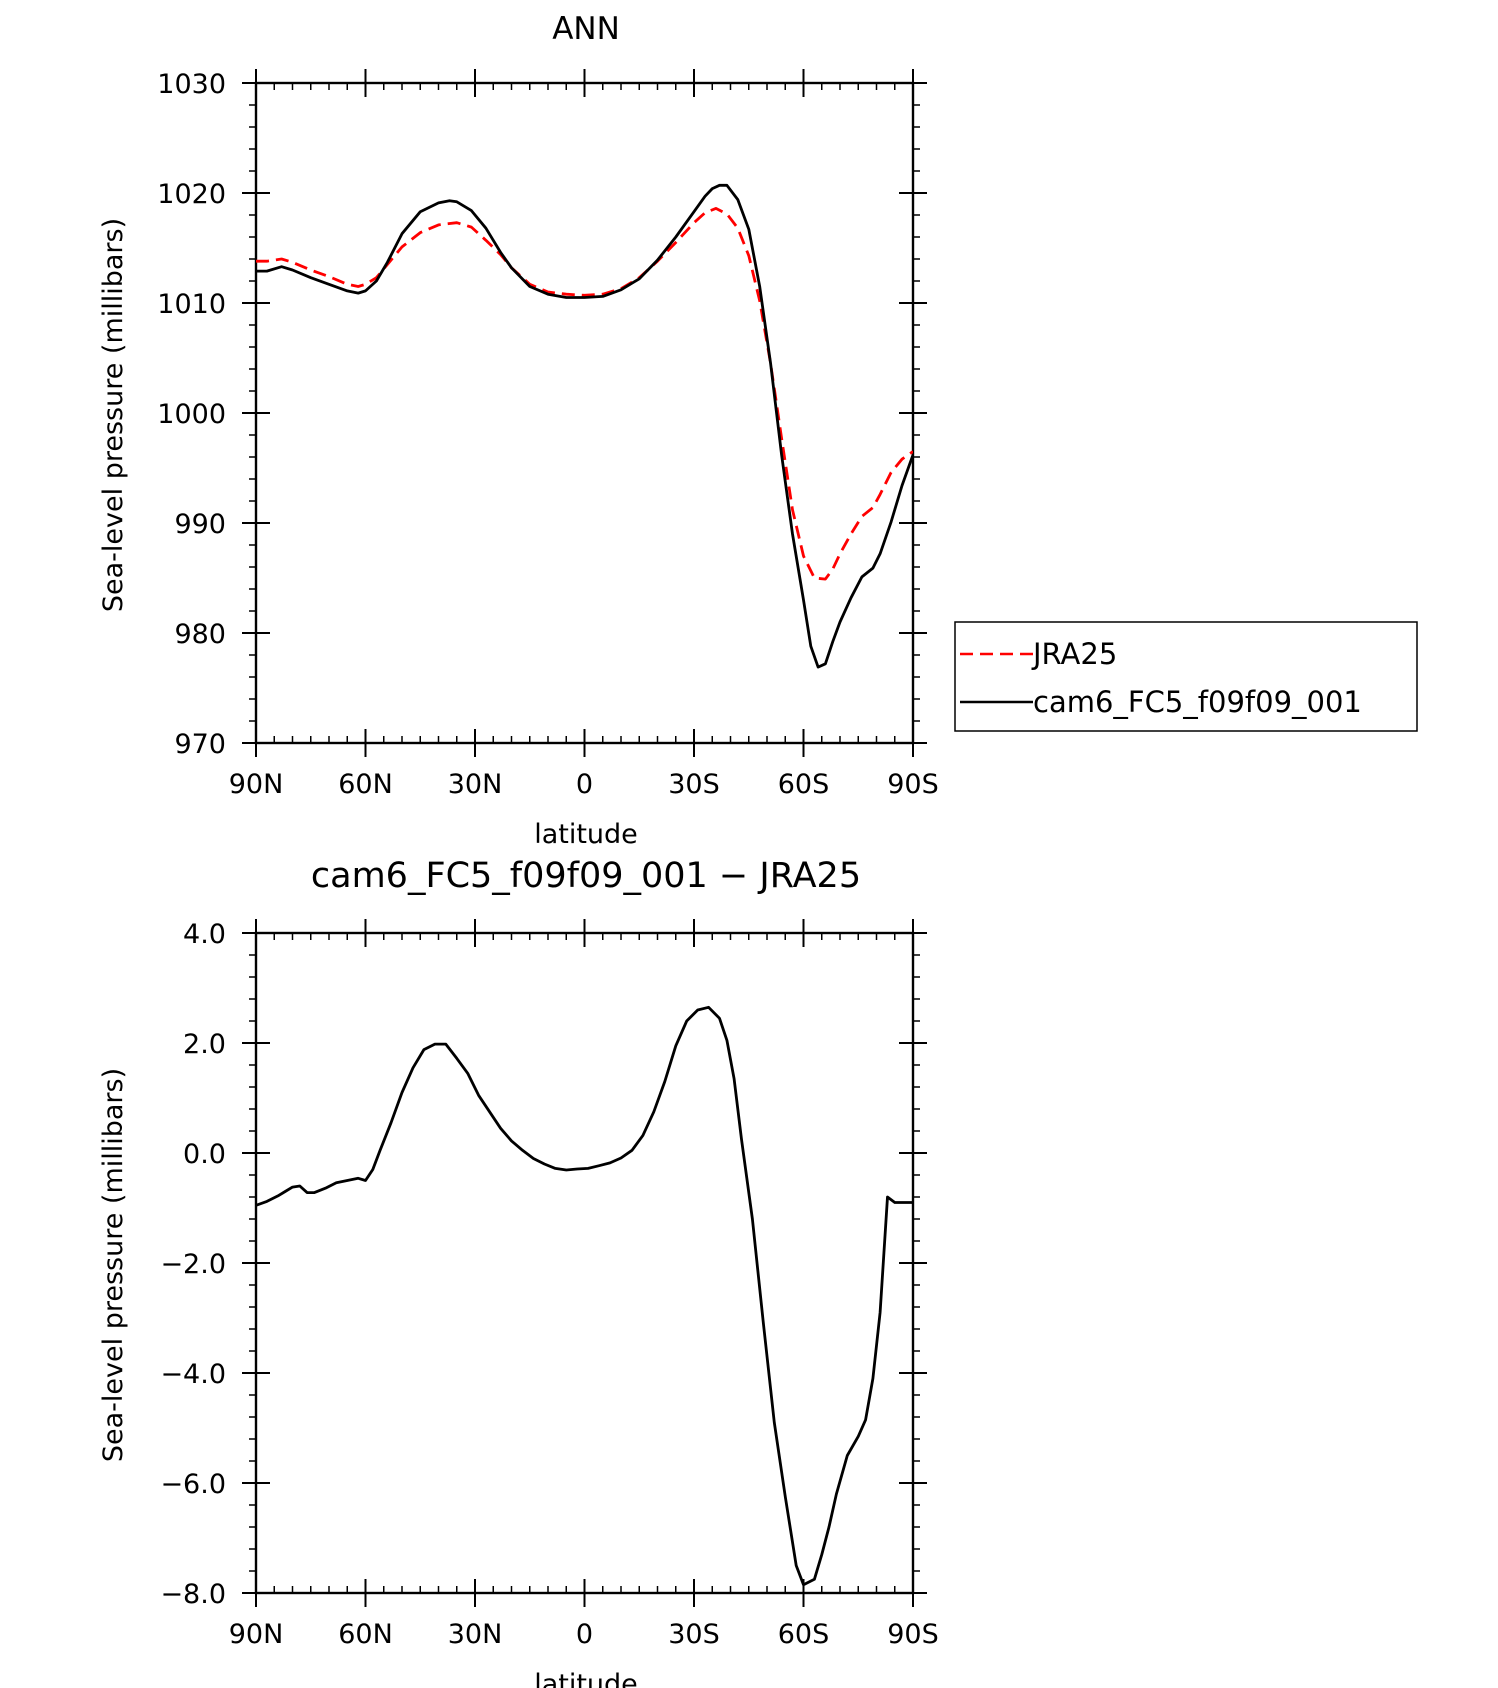 This screenshot has height=1688, width=1498. What do you see at coordinates (204, 1154) in the screenshot?
I see `y-tick-label: 0.0` at bounding box center [204, 1154].